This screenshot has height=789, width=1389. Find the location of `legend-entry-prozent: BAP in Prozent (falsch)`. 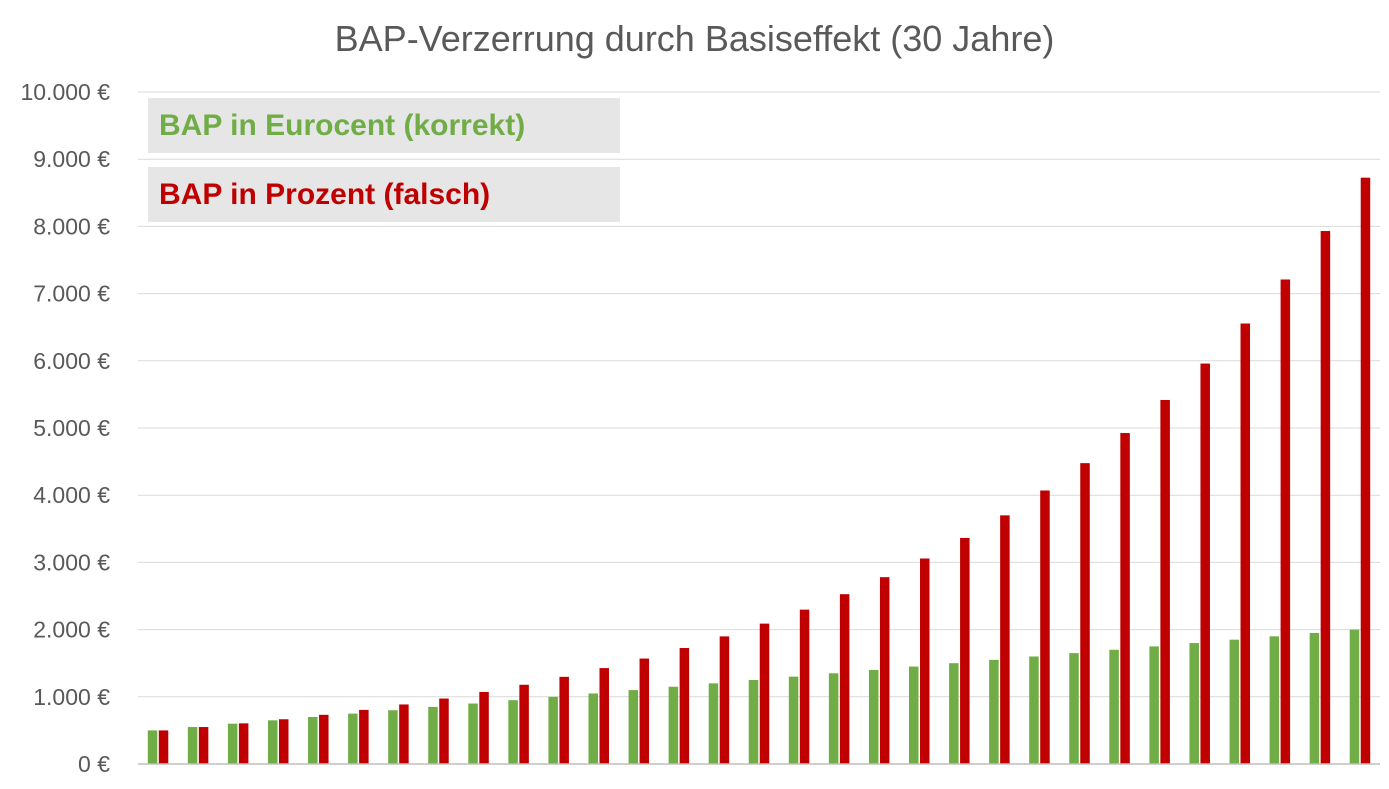

legend-entry-prozent: BAP in Prozent (falsch) is located at coordinates (384, 194).